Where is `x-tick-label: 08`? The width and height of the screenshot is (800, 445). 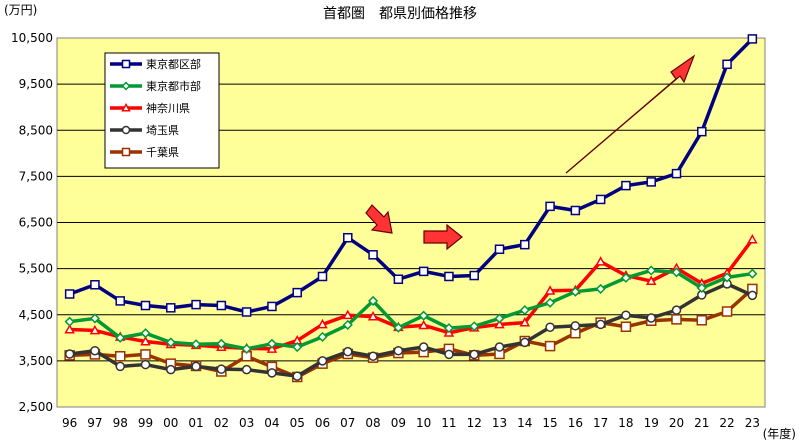
x-tick-label: 08 is located at coordinates (372, 423).